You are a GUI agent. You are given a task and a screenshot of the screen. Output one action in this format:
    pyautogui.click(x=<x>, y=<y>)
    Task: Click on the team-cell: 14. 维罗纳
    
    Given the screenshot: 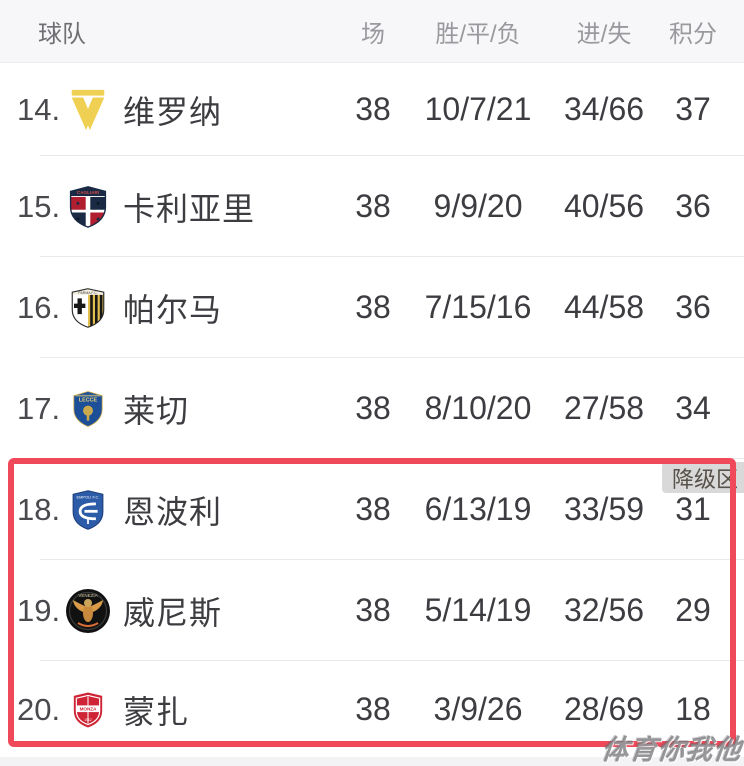 What is the action you would take?
    pyautogui.click(x=165, y=110)
    